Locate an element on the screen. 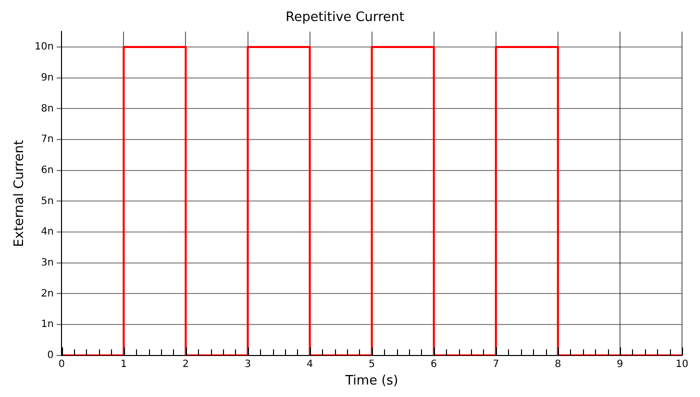  y-tick-label: 4n is located at coordinates (47, 232).